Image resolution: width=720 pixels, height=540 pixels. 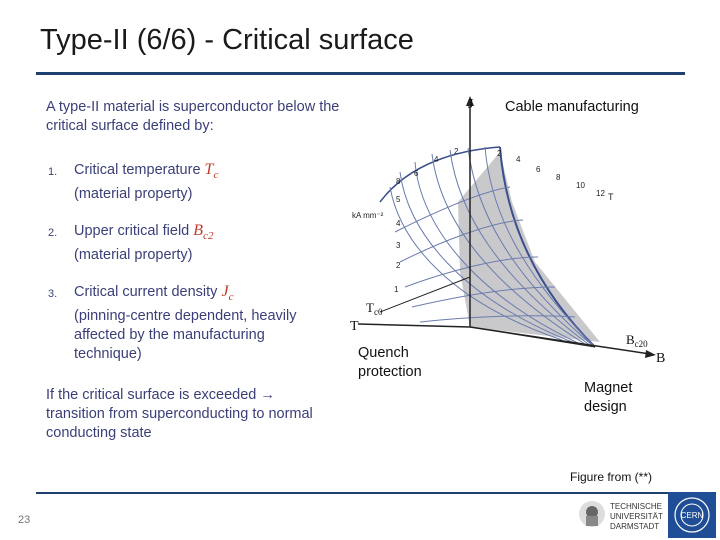 What do you see at coordinates (611, 197) in the screenshot?
I see `b-unit-label: T` at bounding box center [611, 197].